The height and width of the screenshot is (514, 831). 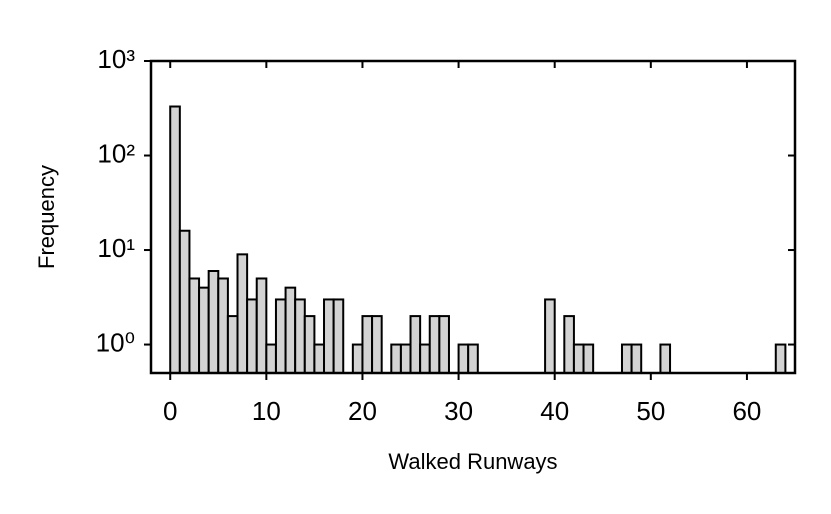 I want to click on x-axis-label: Walked Runways, so click(x=472, y=461).